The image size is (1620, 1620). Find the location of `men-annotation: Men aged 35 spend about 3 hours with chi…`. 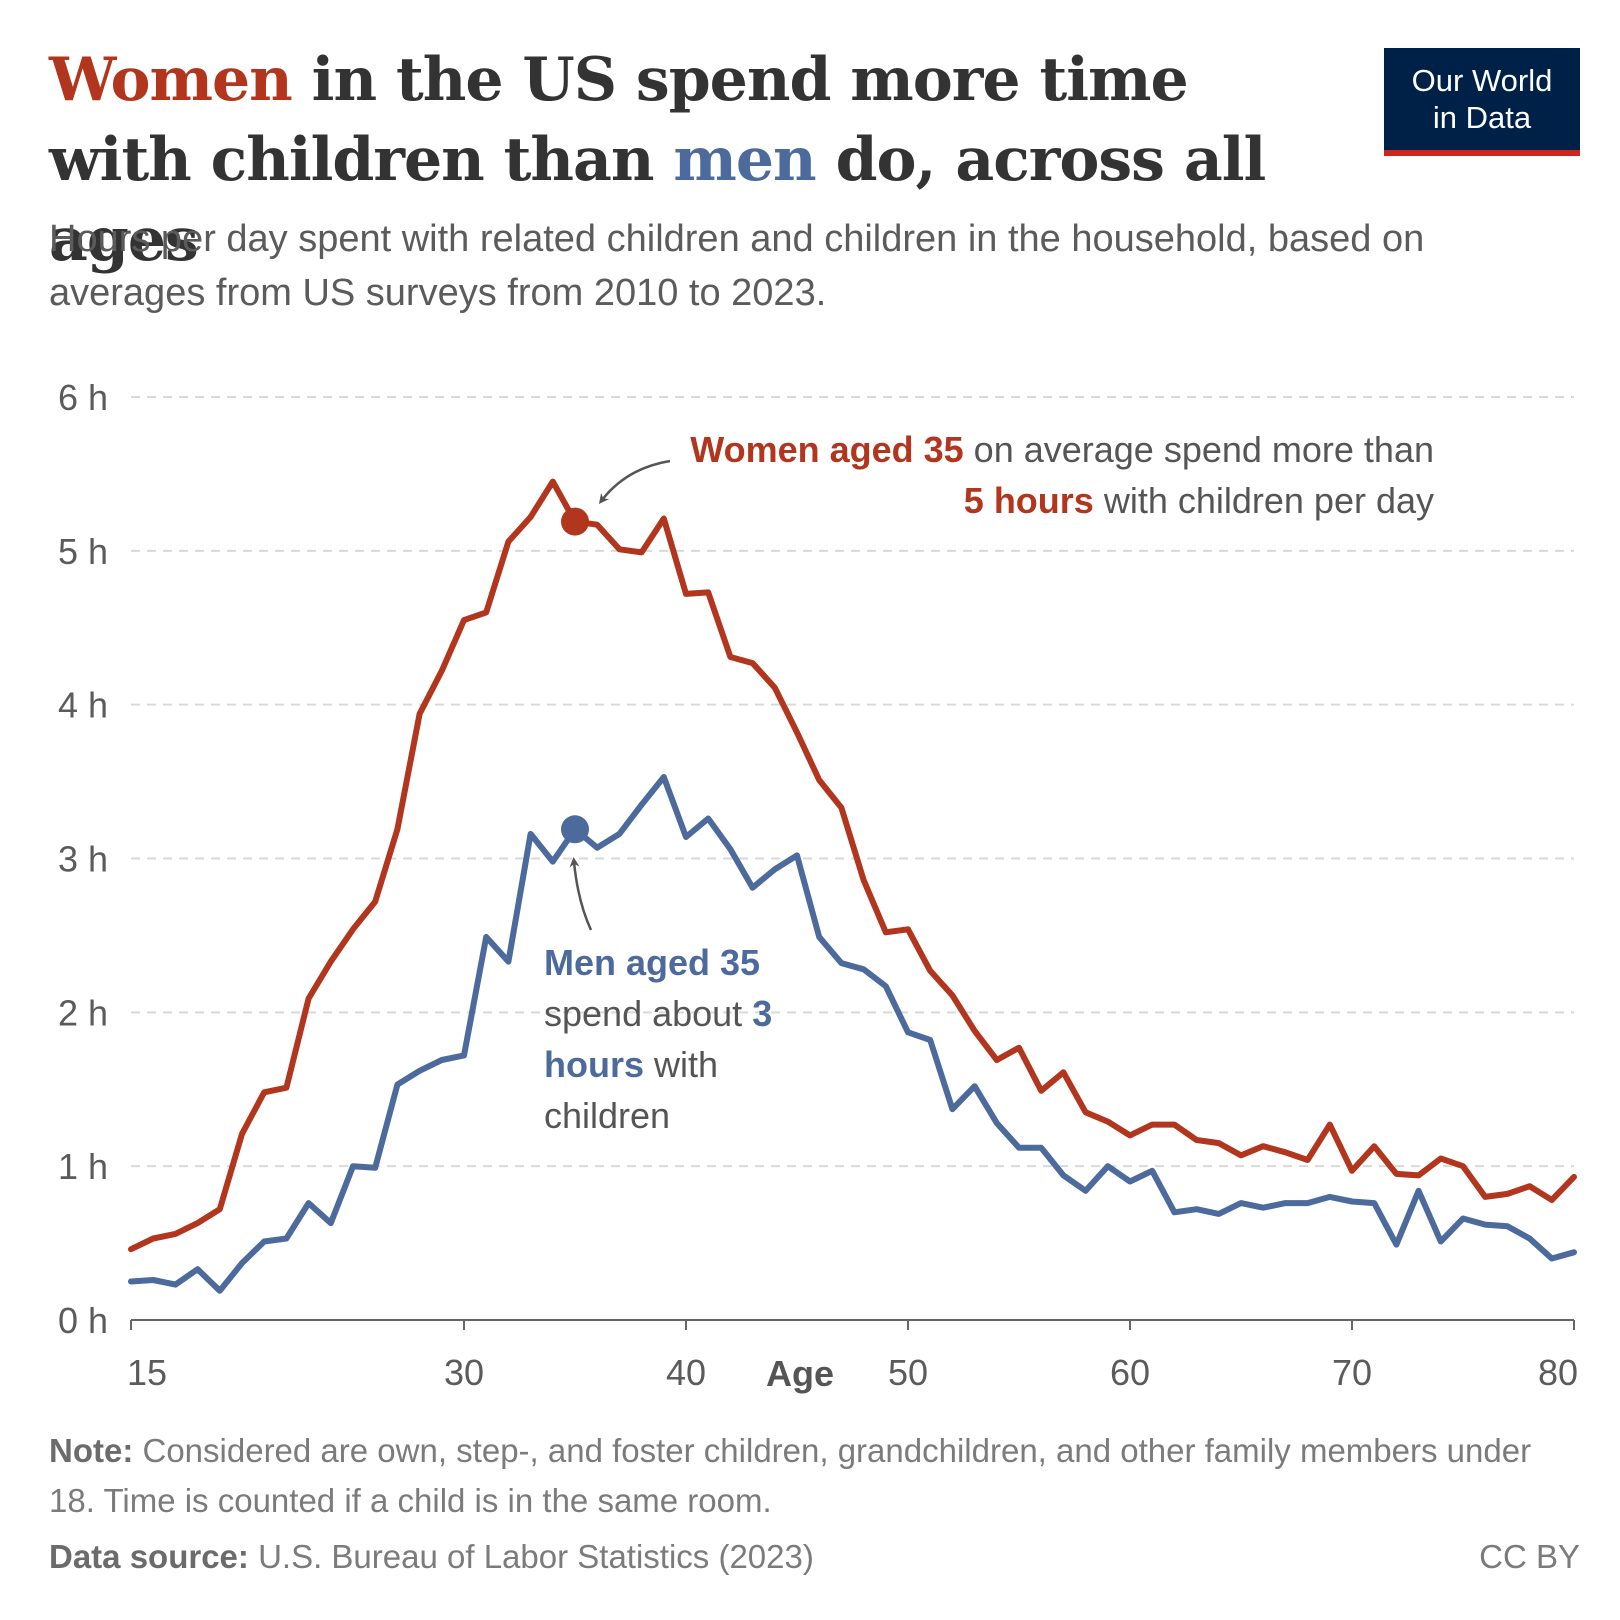

men-annotation: Men aged 35 spend about 3 hours with chi… is located at coordinates (684, 1039).